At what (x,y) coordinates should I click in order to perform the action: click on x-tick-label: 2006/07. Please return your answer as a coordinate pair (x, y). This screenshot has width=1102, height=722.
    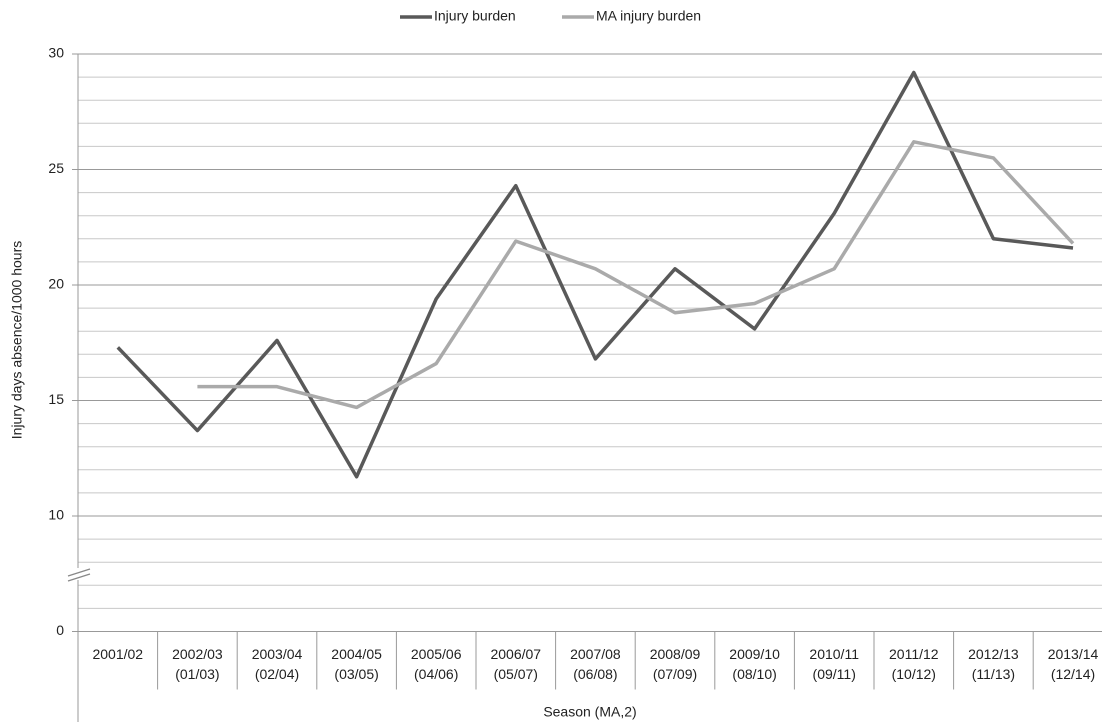
    Looking at the image, I should click on (515, 654).